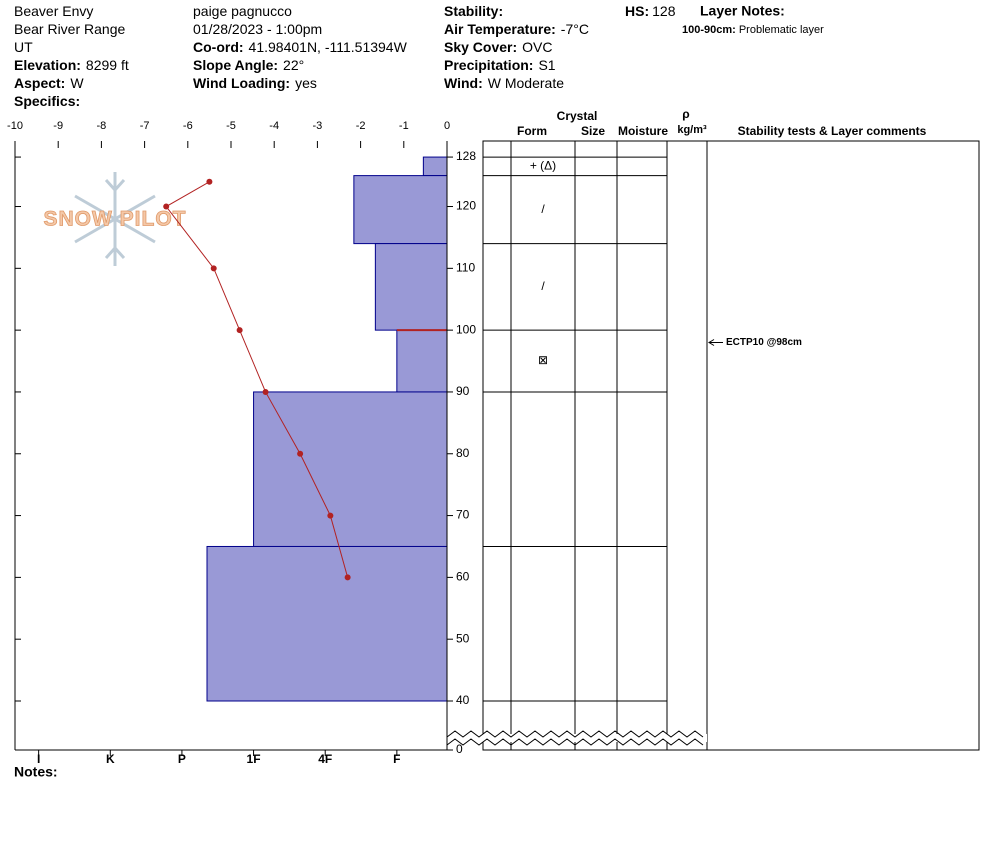 This screenshot has height=845, width=994. Describe the element at coordinates (102, 126) in the screenshot. I see `x-tick-label: -8` at that location.